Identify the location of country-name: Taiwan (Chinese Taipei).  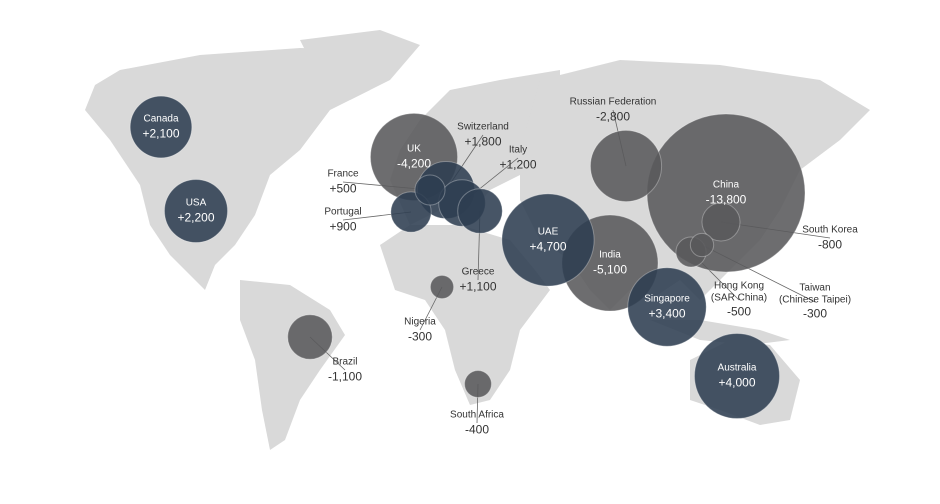
(815, 294).